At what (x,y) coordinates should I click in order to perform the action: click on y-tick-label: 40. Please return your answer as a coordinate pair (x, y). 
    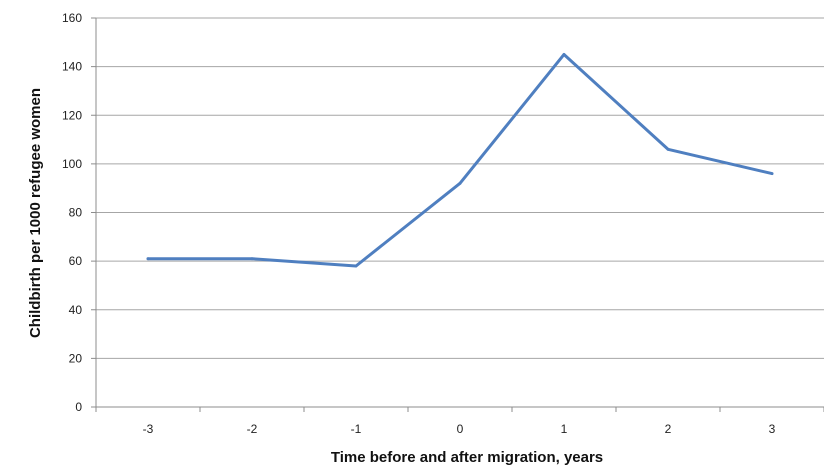
    Looking at the image, I should click on (76, 310).